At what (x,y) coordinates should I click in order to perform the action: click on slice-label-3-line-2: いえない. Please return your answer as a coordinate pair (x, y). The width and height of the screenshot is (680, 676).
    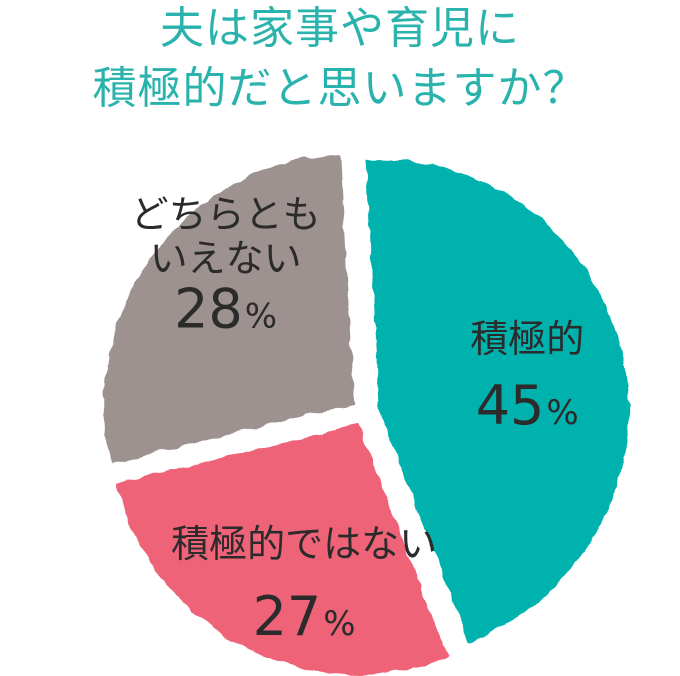
    Looking at the image, I should click on (226, 258).